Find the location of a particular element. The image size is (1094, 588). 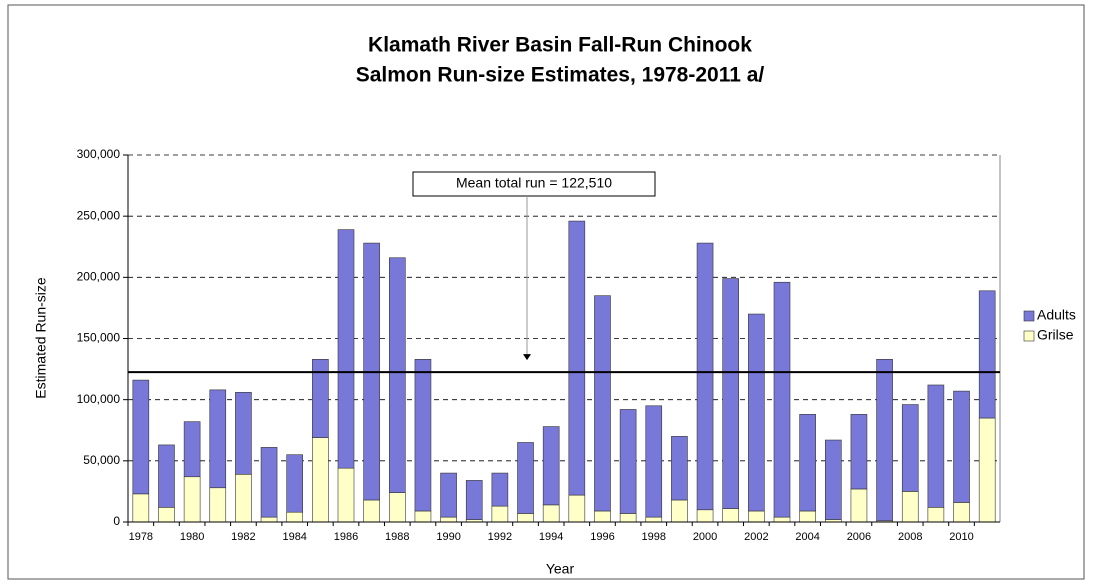

x-tick-label: 2008 is located at coordinates (910, 537).